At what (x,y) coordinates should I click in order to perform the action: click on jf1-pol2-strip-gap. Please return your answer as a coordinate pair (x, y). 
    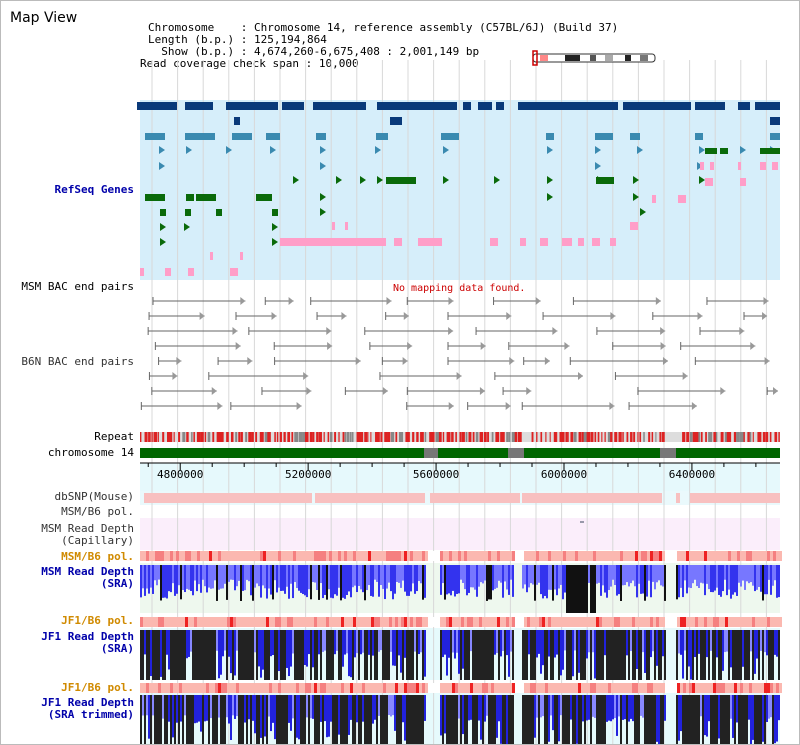
    Looking at the image, I should click on (432, 688).